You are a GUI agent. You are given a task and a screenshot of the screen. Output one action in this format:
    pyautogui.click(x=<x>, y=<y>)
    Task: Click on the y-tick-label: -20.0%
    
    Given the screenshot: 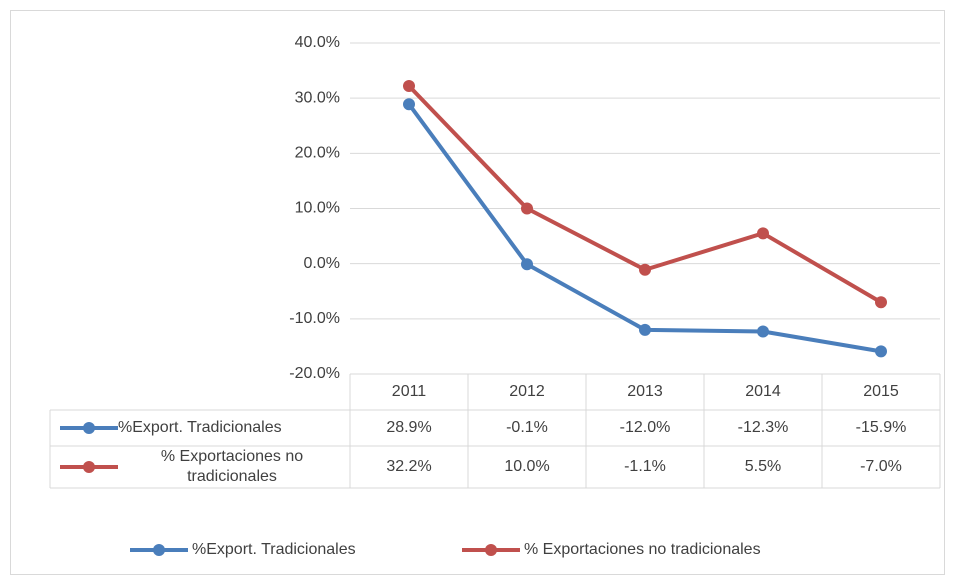 What is the action you would take?
    pyautogui.click(x=314, y=373)
    